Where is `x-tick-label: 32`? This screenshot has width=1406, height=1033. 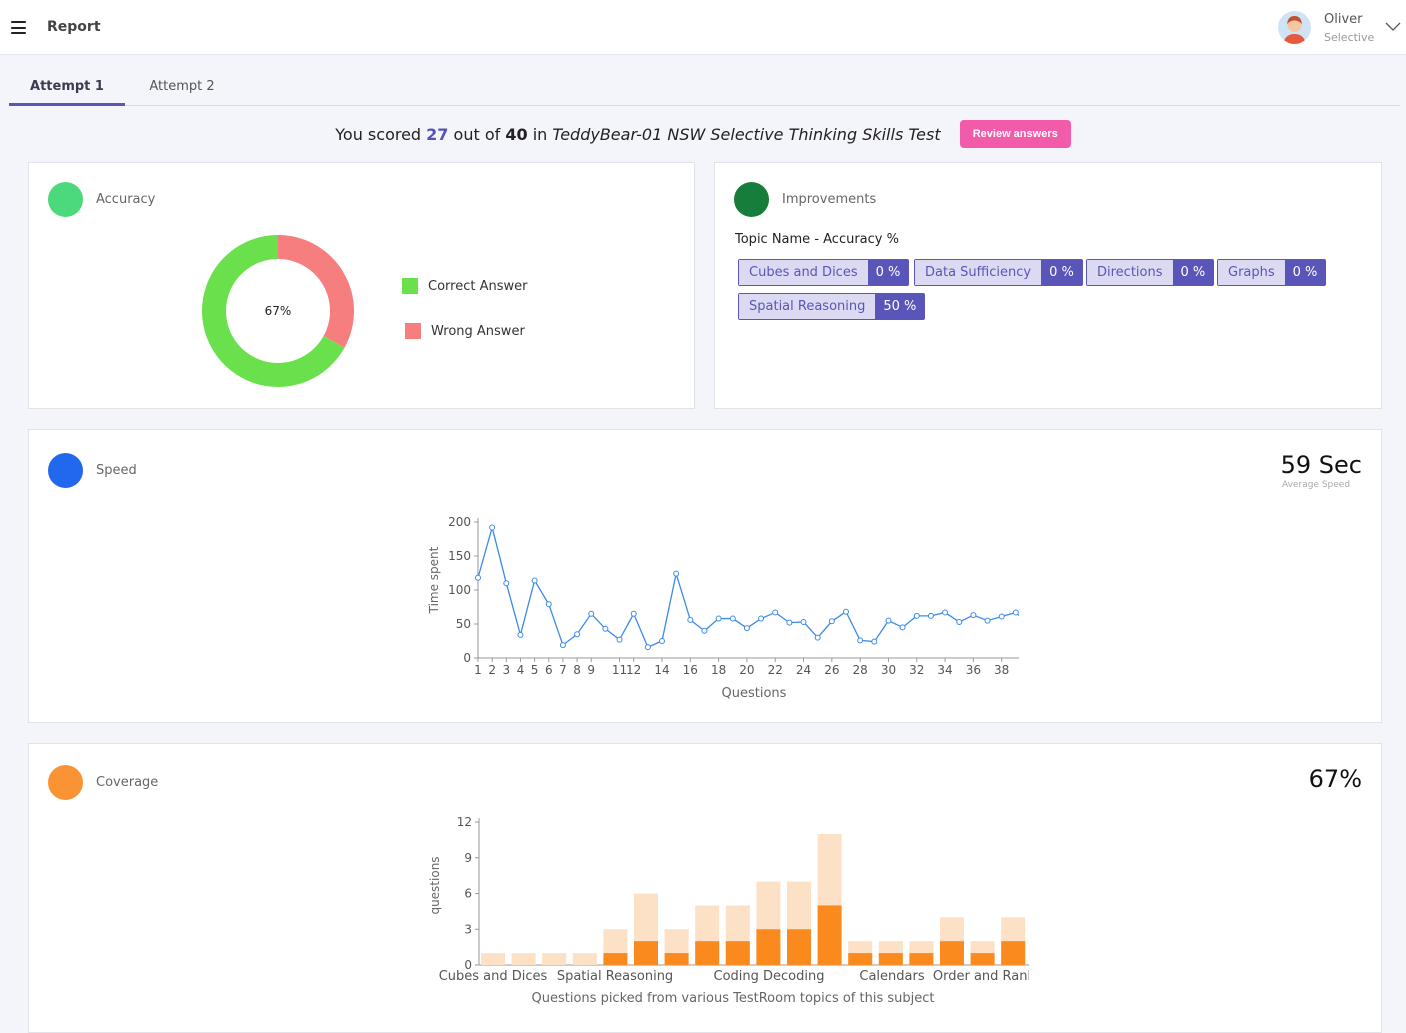 x-tick-label: 32 is located at coordinates (916, 670).